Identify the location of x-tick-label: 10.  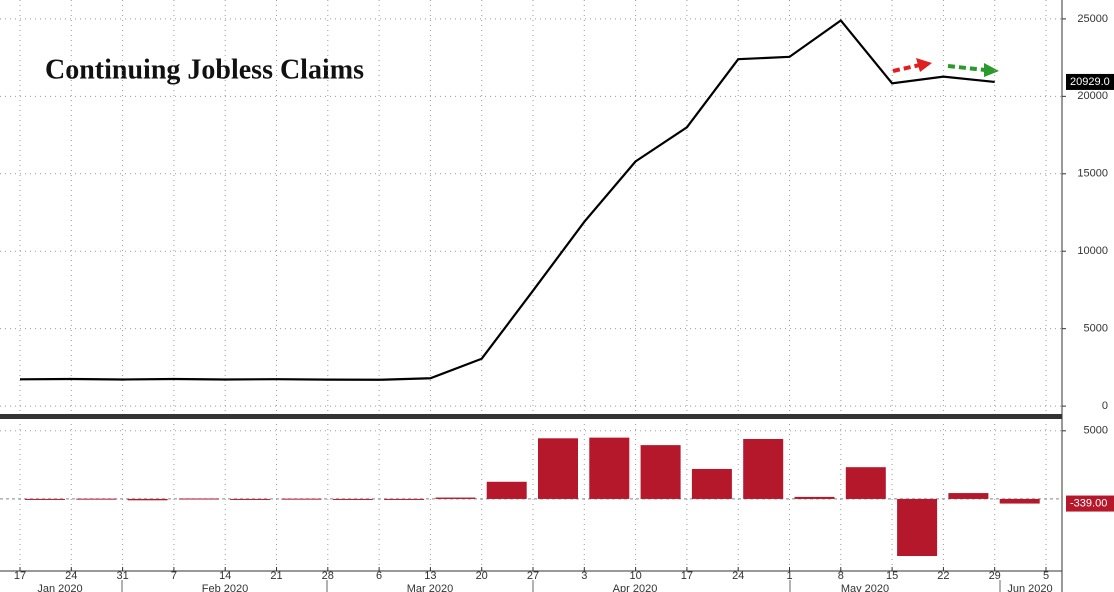
(635, 576).